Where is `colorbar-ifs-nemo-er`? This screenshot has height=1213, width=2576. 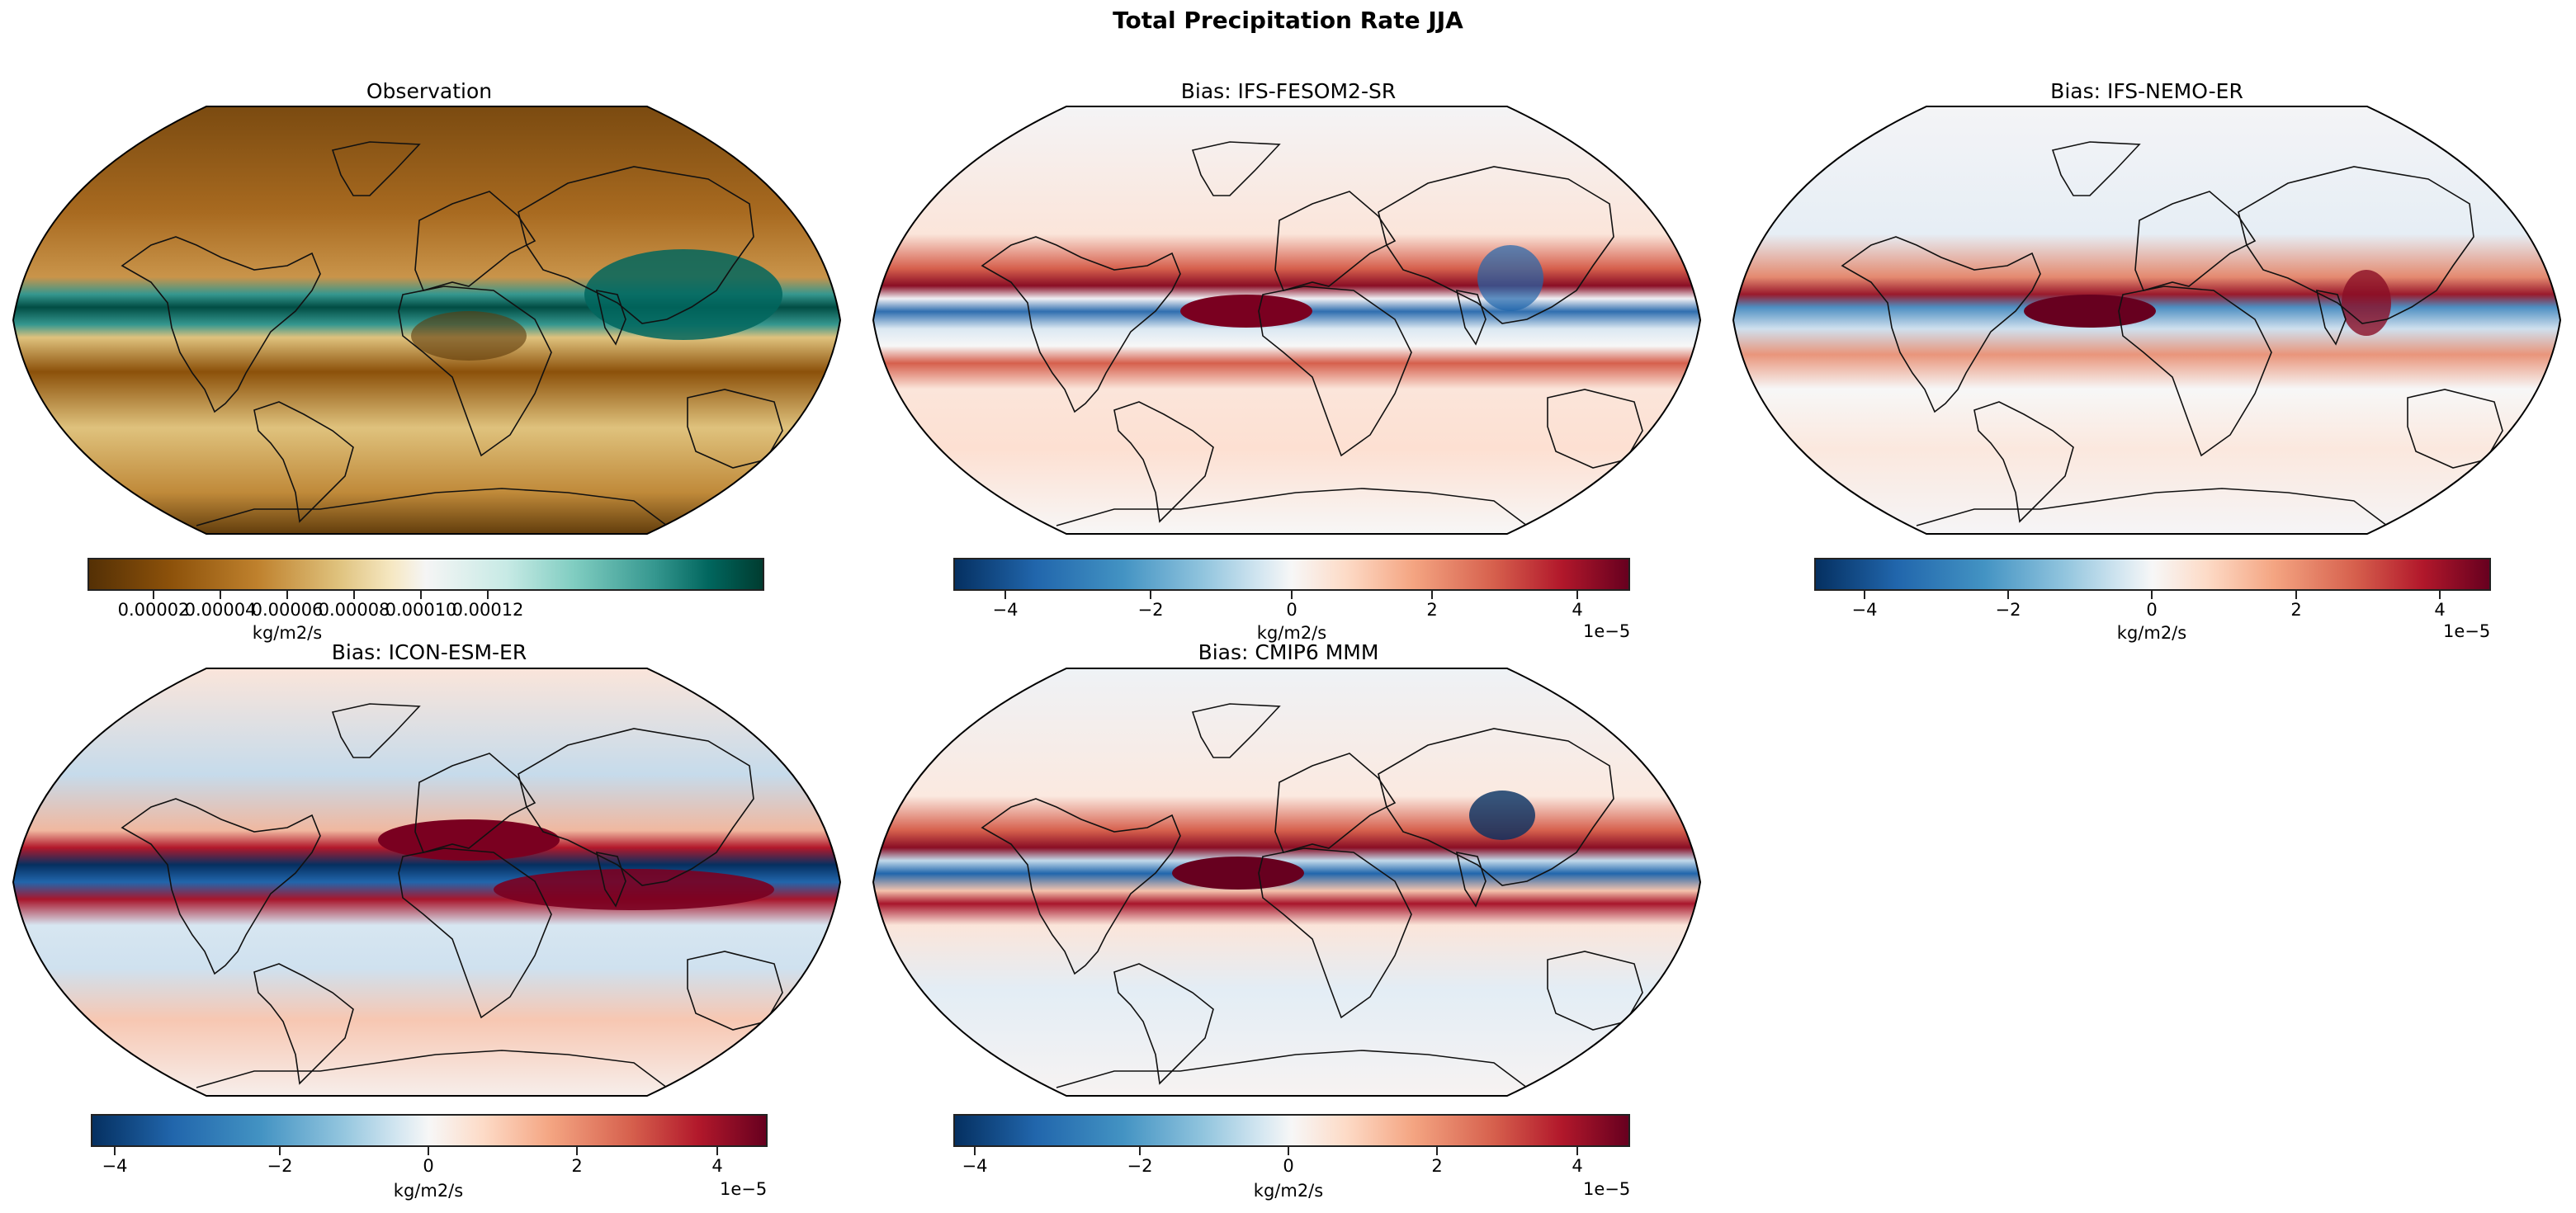
colorbar-ifs-nemo-er is located at coordinates (2152, 574).